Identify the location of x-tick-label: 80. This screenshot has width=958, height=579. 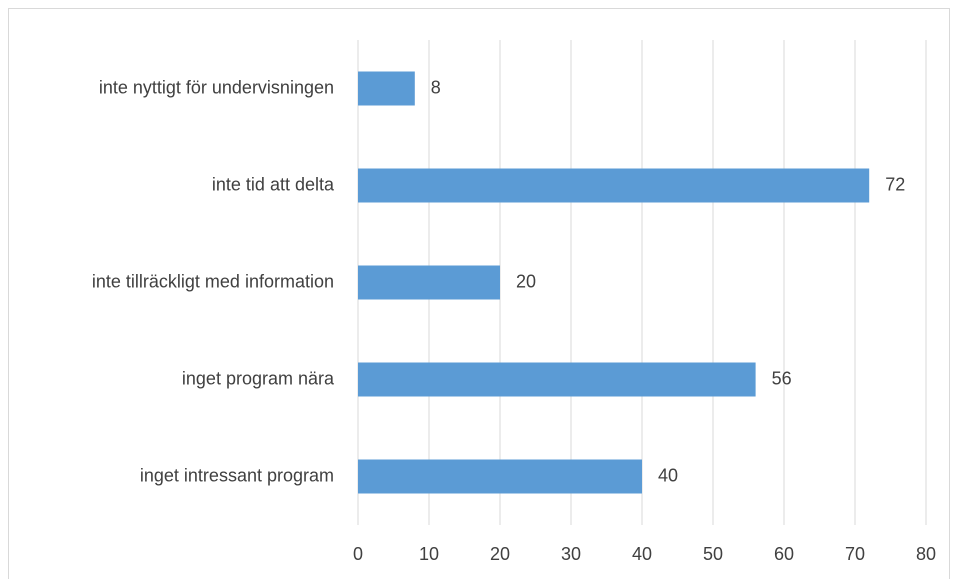
(926, 554).